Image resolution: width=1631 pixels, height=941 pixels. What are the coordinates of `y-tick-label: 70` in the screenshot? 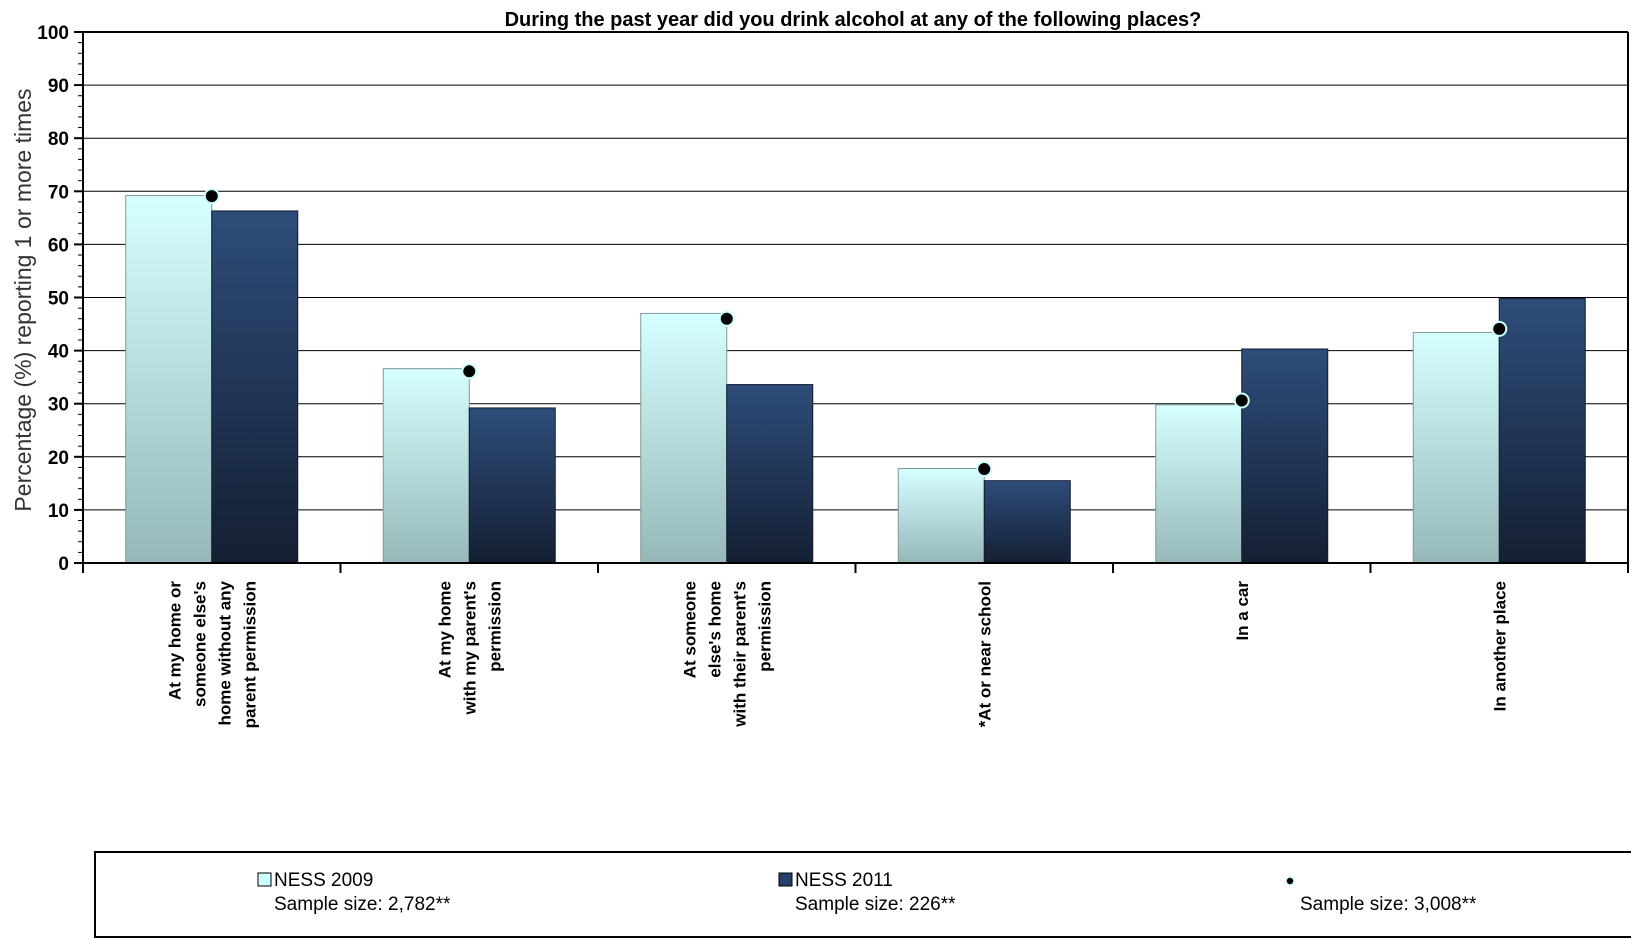 It's located at (58, 192).